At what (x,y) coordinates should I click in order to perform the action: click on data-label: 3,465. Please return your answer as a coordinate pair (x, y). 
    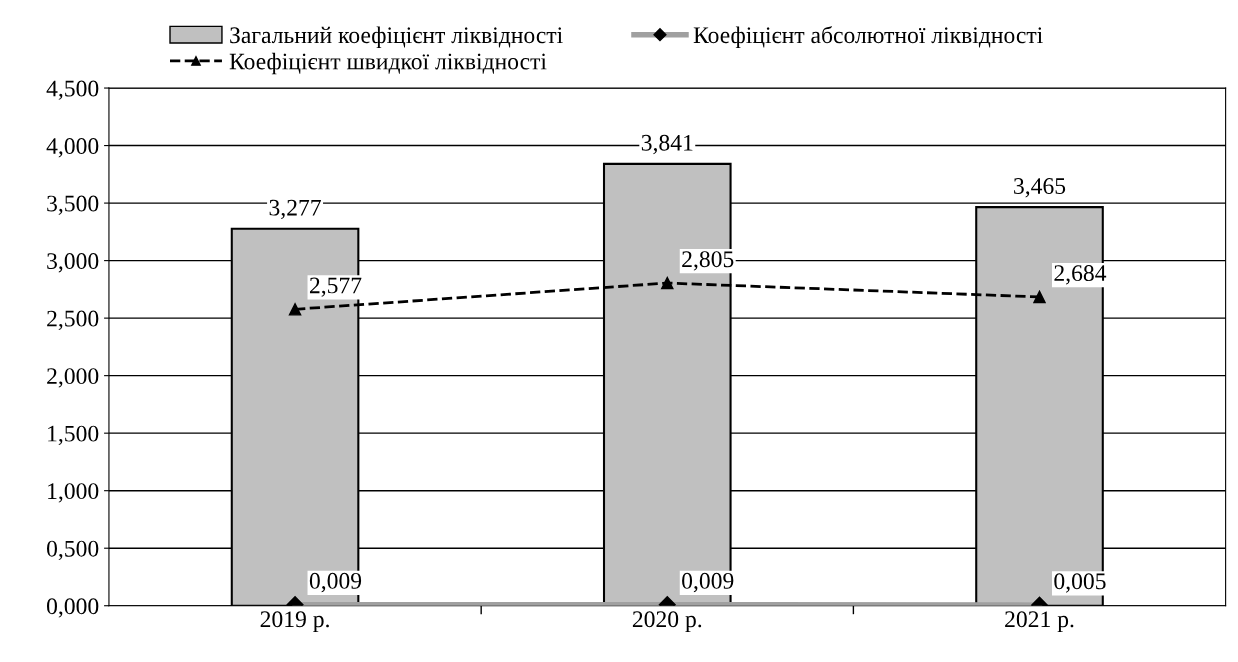
    Looking at the image, I should click on (1040, 188).